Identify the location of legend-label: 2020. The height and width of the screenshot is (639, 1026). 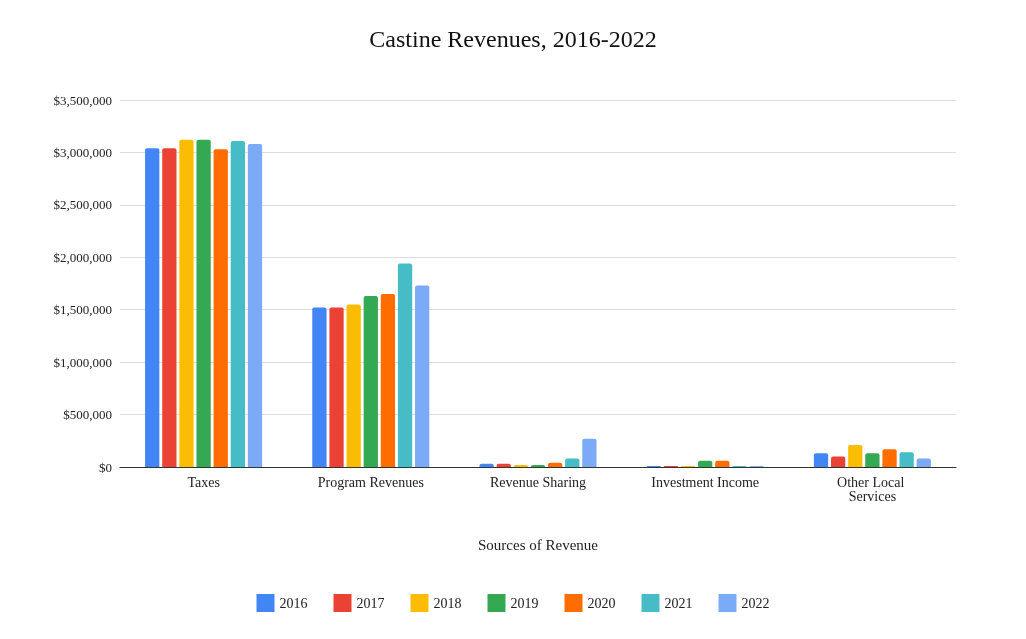
(601, 603).